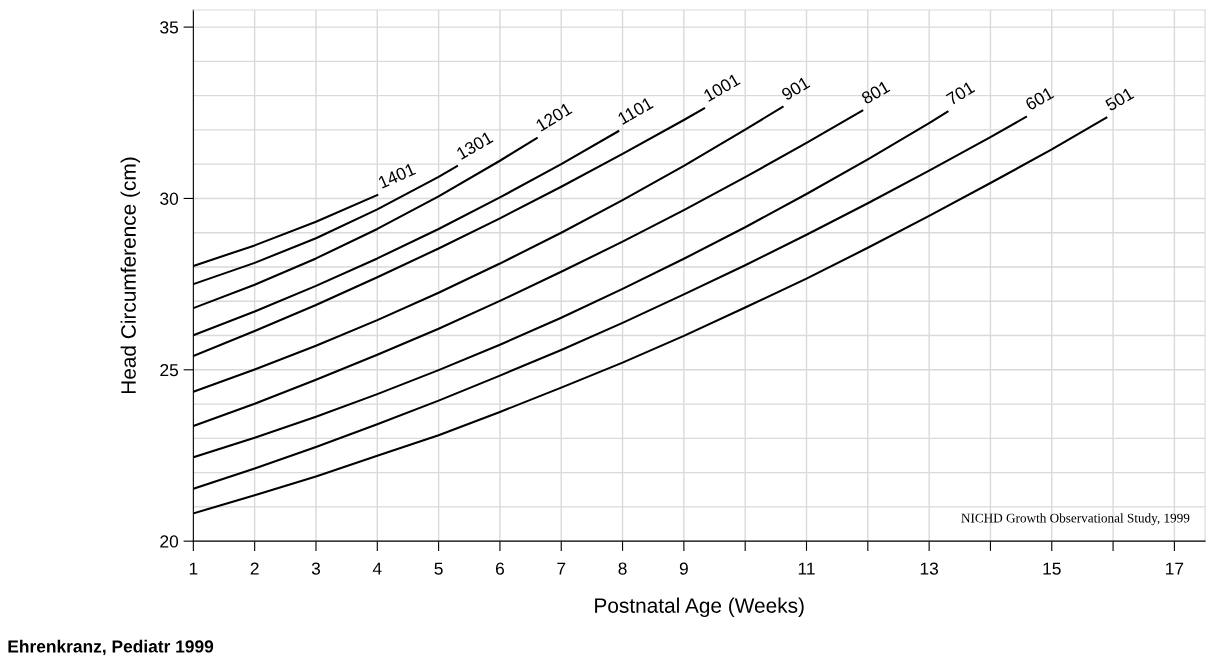  What do you see at coordinates (169, 198) in the screenshot?
I see `y-tick-label: 30` at bounding box center [169, 198].